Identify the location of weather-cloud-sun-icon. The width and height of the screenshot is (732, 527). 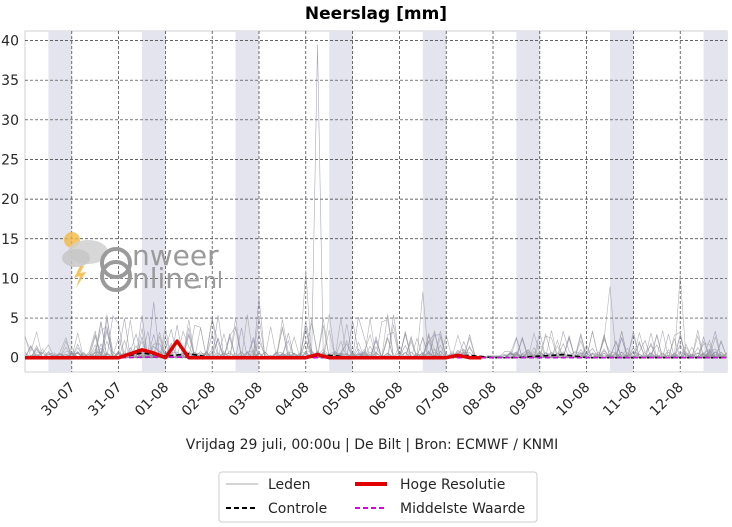
(97, 262).